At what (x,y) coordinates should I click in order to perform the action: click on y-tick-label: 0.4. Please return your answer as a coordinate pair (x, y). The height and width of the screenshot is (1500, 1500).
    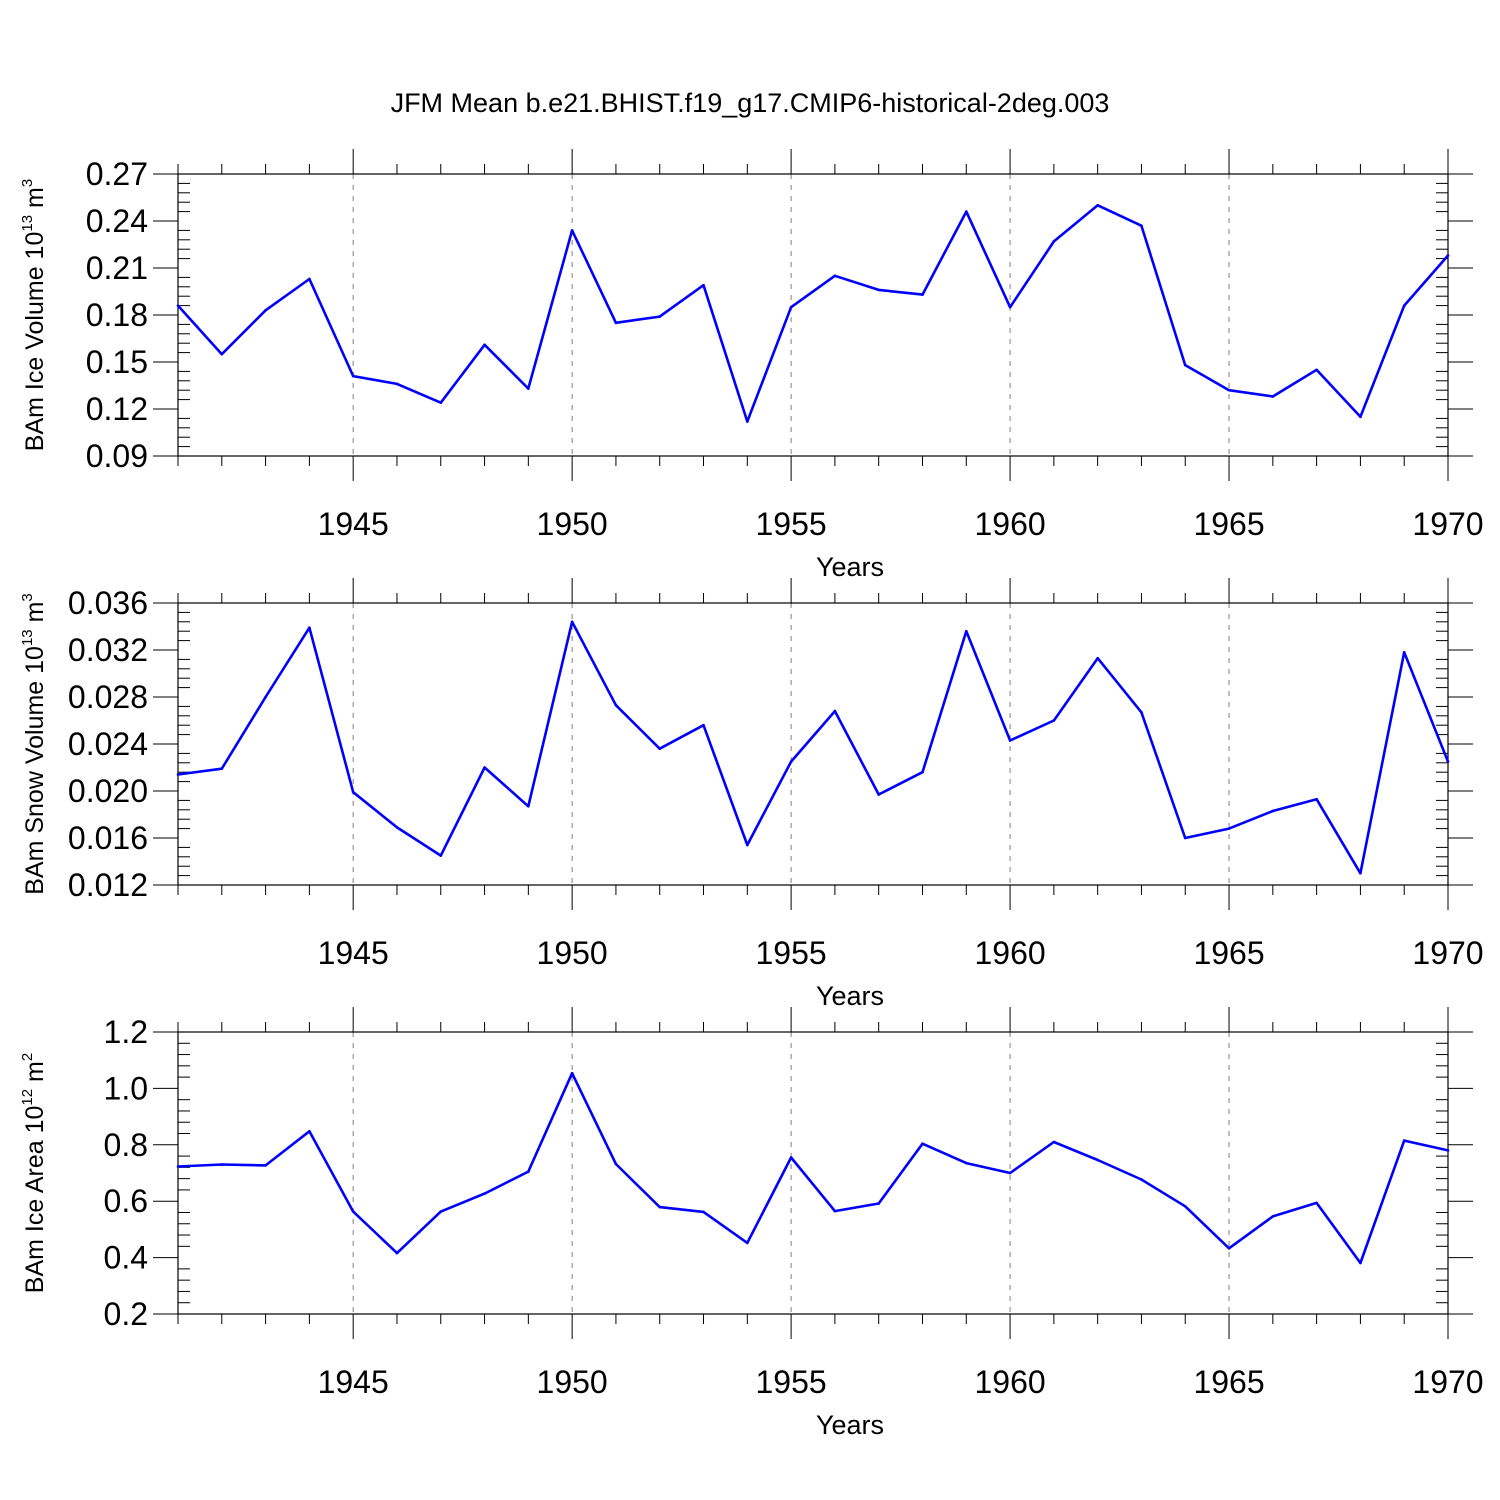
    Looking at the image, I should click on (126, 1258).